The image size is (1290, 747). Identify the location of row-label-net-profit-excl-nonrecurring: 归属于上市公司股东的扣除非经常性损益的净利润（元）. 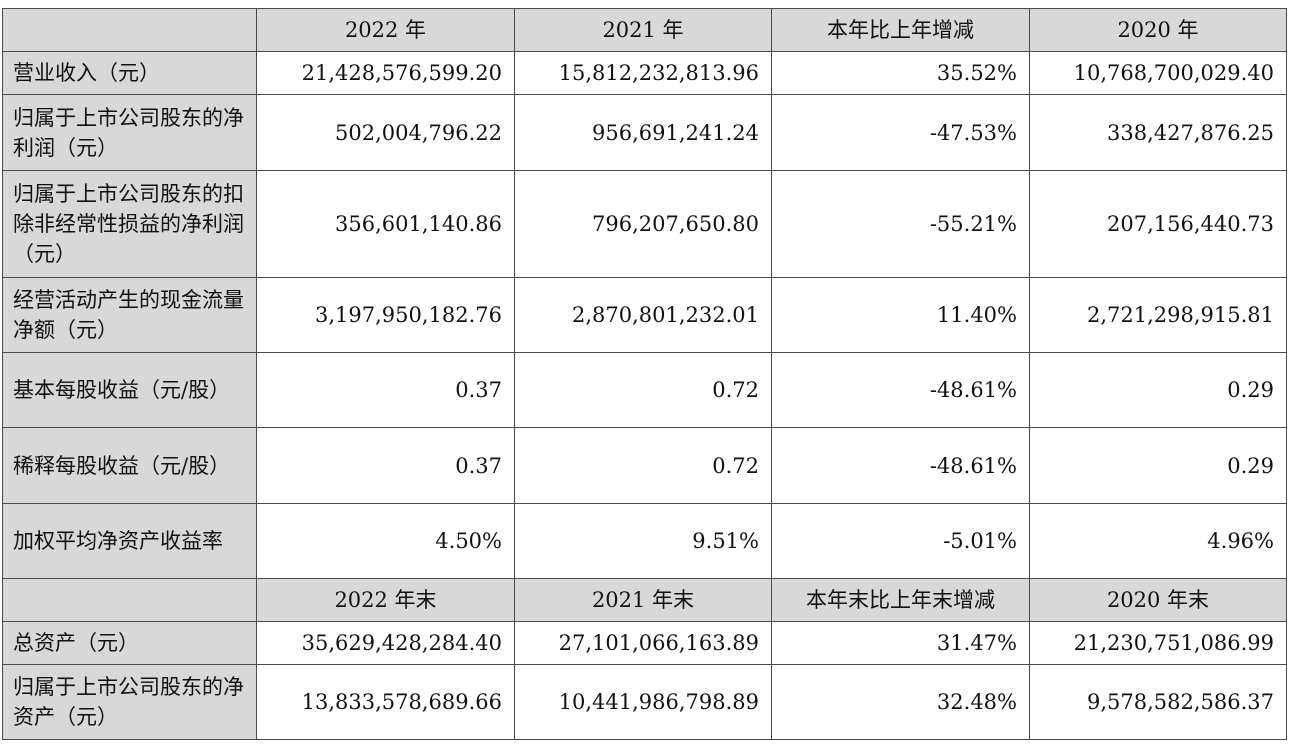
(129, 224).